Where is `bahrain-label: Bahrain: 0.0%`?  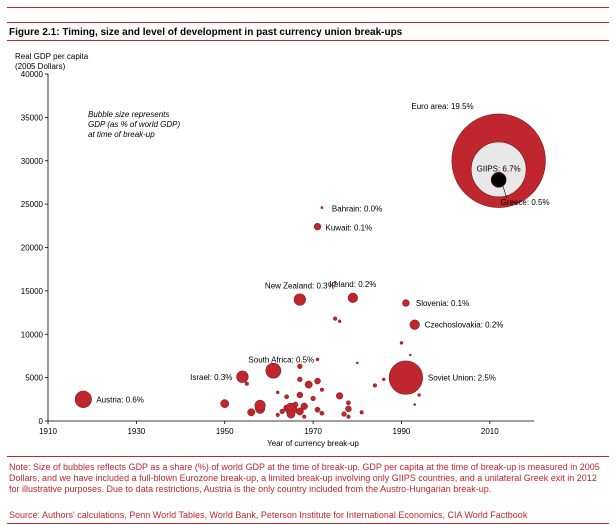 bahrain-label: Bahrain: 0.0% is located at coordinates (357, 209).